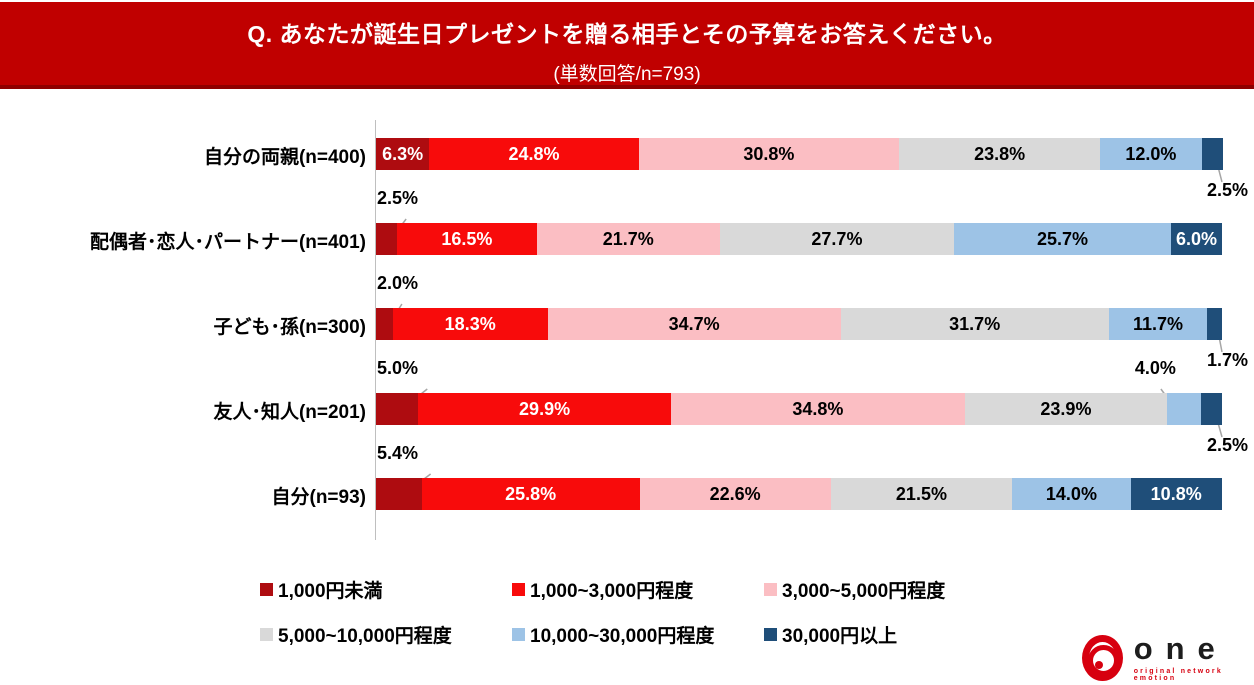  I want to click on value-axis-line, so click(375, 330).